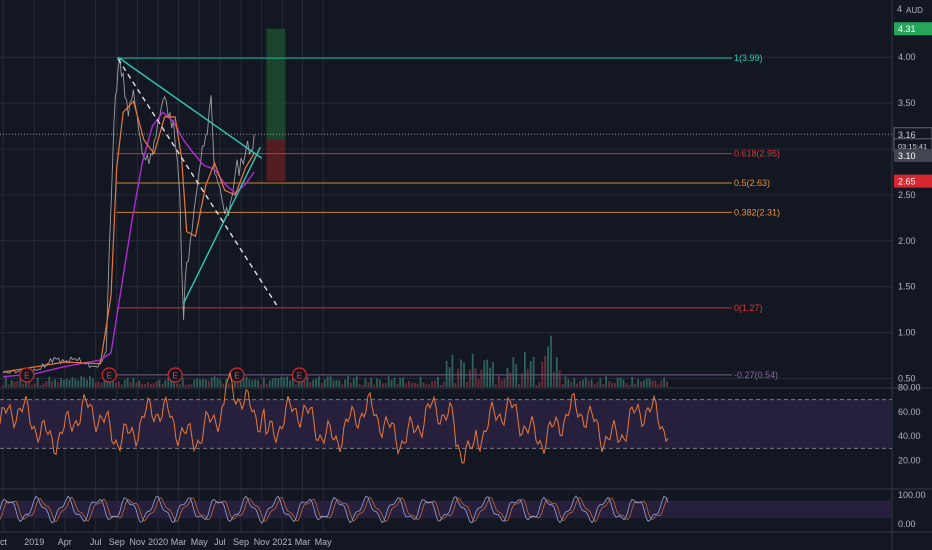 The width and height of the screenshot is (932, 550). I want to click on stoch-axis-label: 0.00, so click(907, 524).